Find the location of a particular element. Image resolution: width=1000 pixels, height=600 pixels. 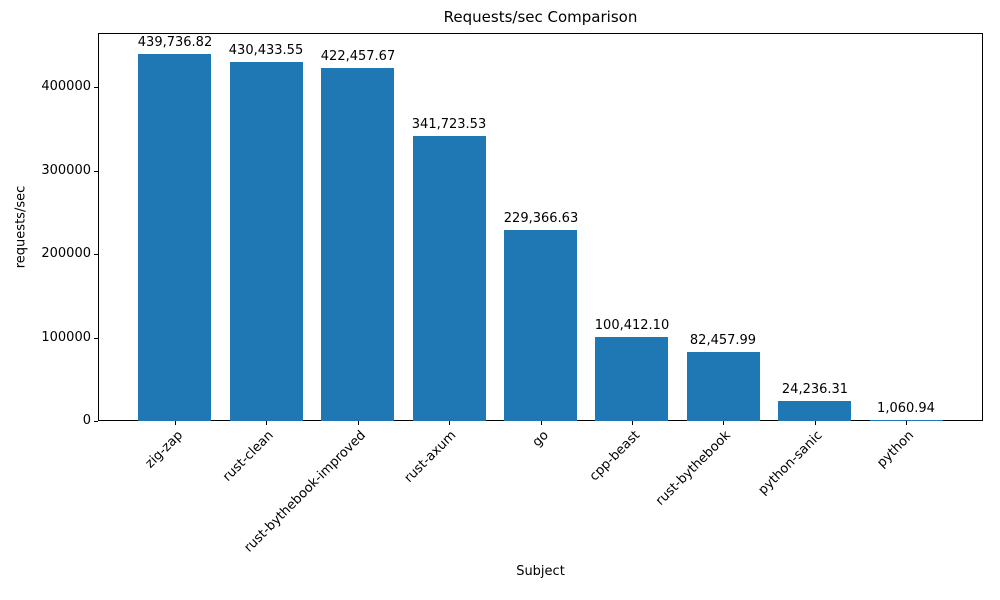

x-tick-label-rust-axum: rust-axum is located at coordinates (430, 457).